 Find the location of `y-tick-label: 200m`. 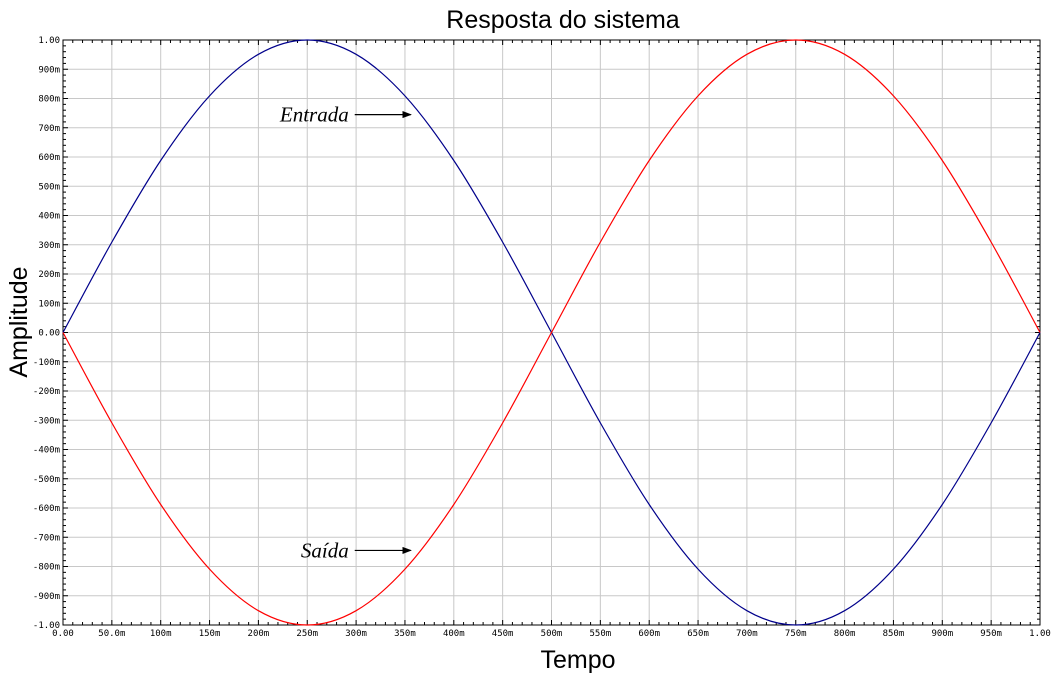

y-tick-label: 200m is located at coordinates (49, 275).